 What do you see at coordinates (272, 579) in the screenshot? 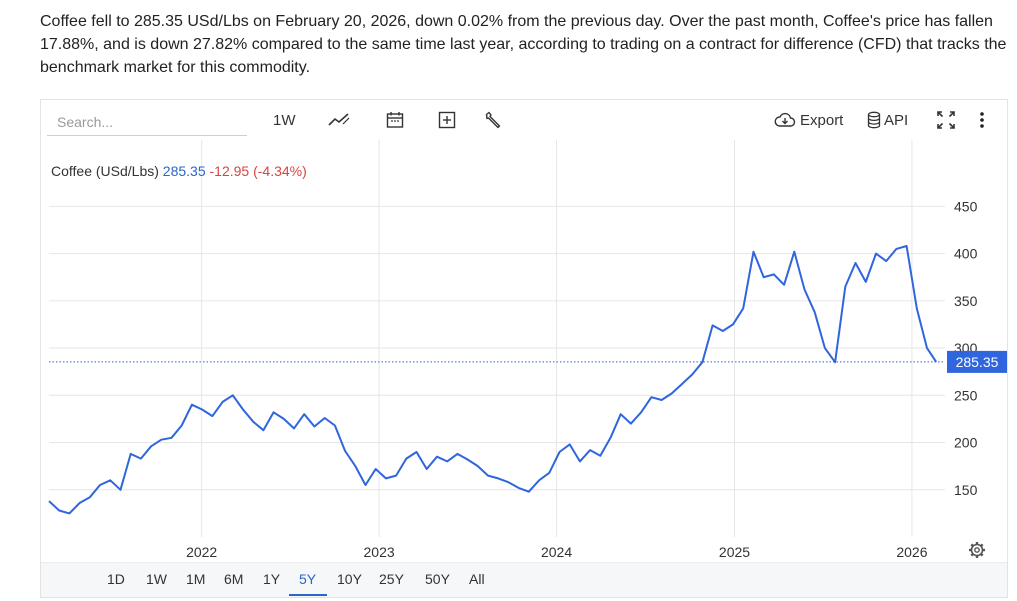
I see `range-button-1y: 1Y` at bounding box center [272, 579].